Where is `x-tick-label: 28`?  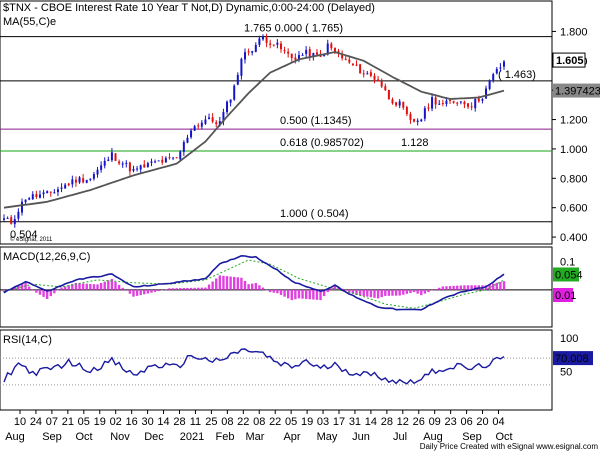 x-tick-label: 28 is located at coordinates (179, 422).